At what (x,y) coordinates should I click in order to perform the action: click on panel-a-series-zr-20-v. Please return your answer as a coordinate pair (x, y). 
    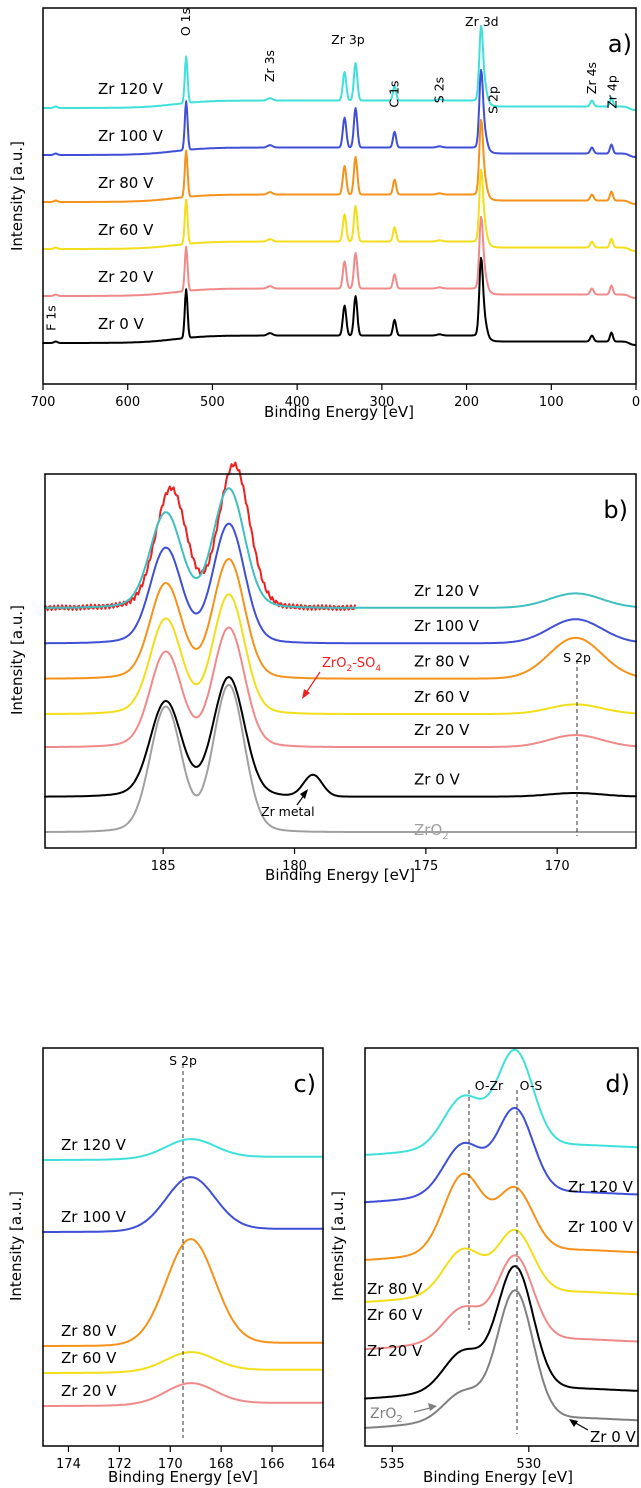
    Looking at the image, I should click on (339, 257).